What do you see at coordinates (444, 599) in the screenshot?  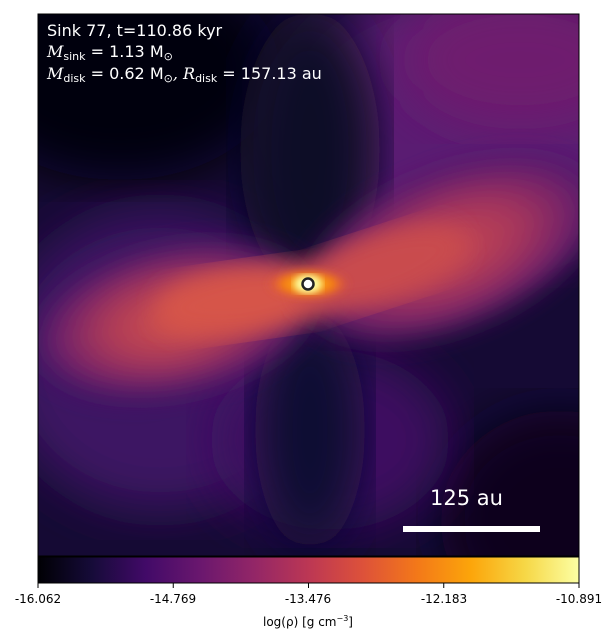 I see `colorbar-tick-label: -12.183` at bounding box center [444, 599].